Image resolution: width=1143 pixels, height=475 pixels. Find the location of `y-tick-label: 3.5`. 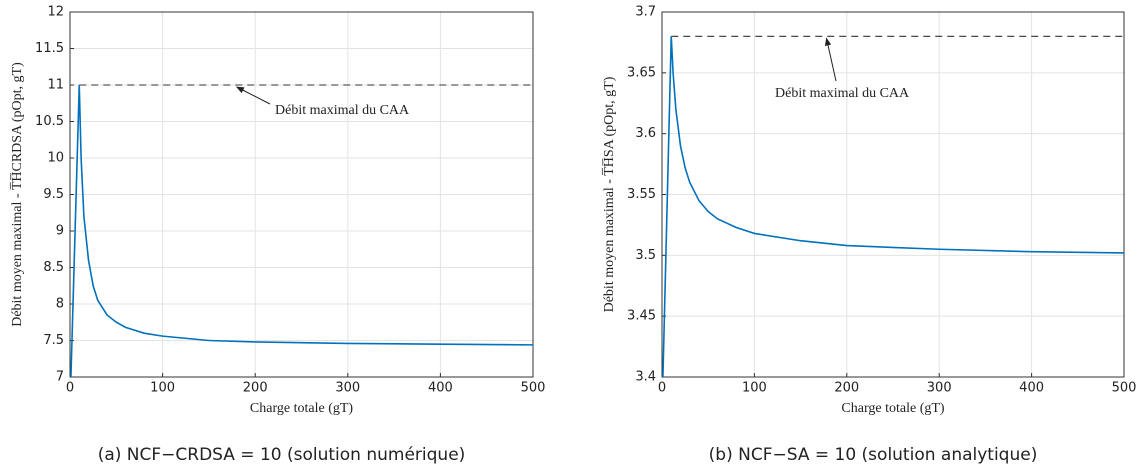

y-tick-label: 3.5 is located at coordinates (645, 255).